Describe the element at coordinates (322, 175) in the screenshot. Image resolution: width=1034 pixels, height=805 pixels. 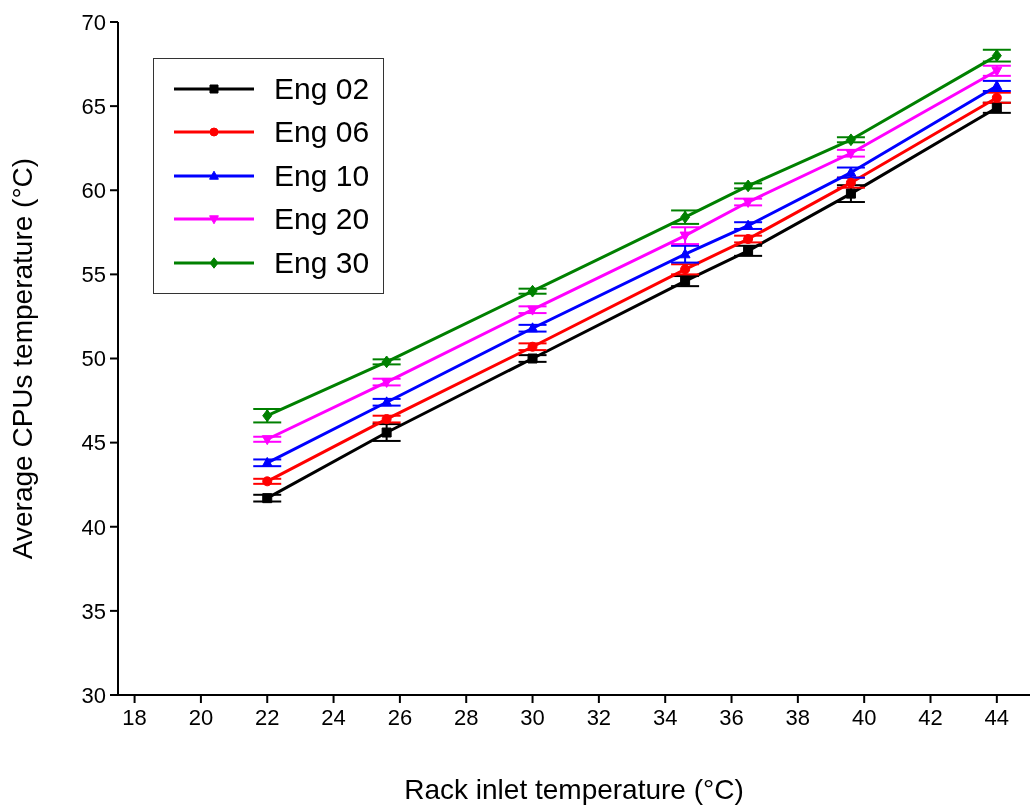
I see `legend-label: Eng 10` at that location.